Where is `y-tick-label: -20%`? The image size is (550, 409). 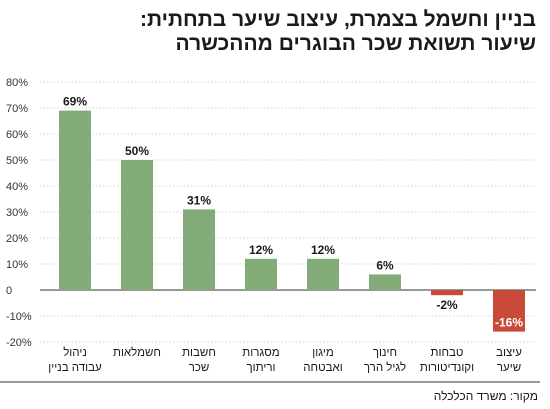 y-tick-label: -20% is located at coordinates (19, 343).